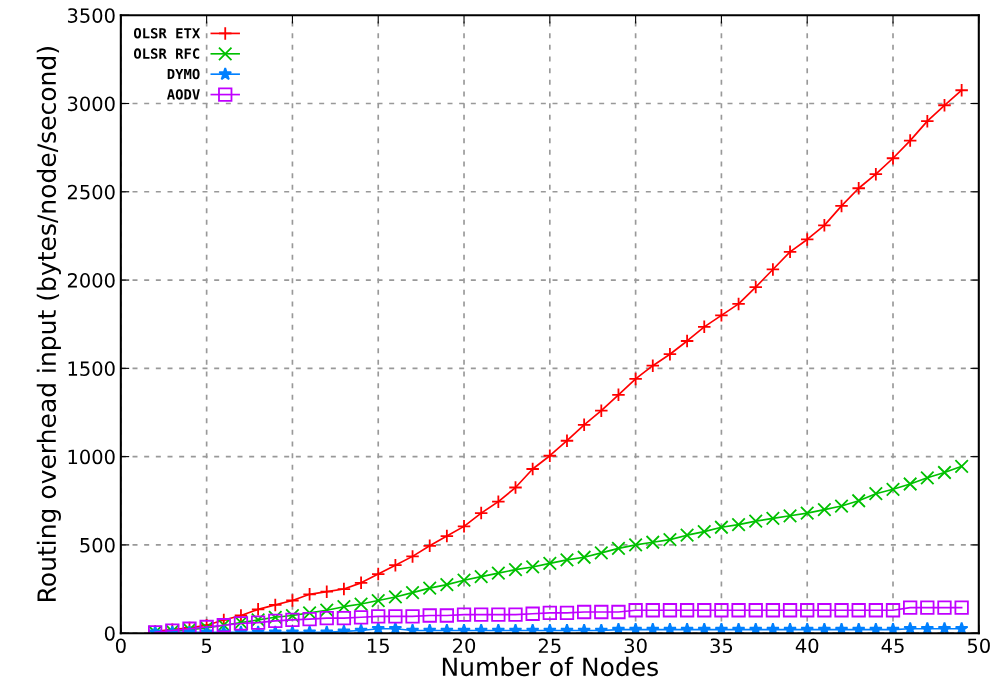  Describe the element at coordinates (206, 646) in the screenshot. I see `x-tick-label: 5` at that location.